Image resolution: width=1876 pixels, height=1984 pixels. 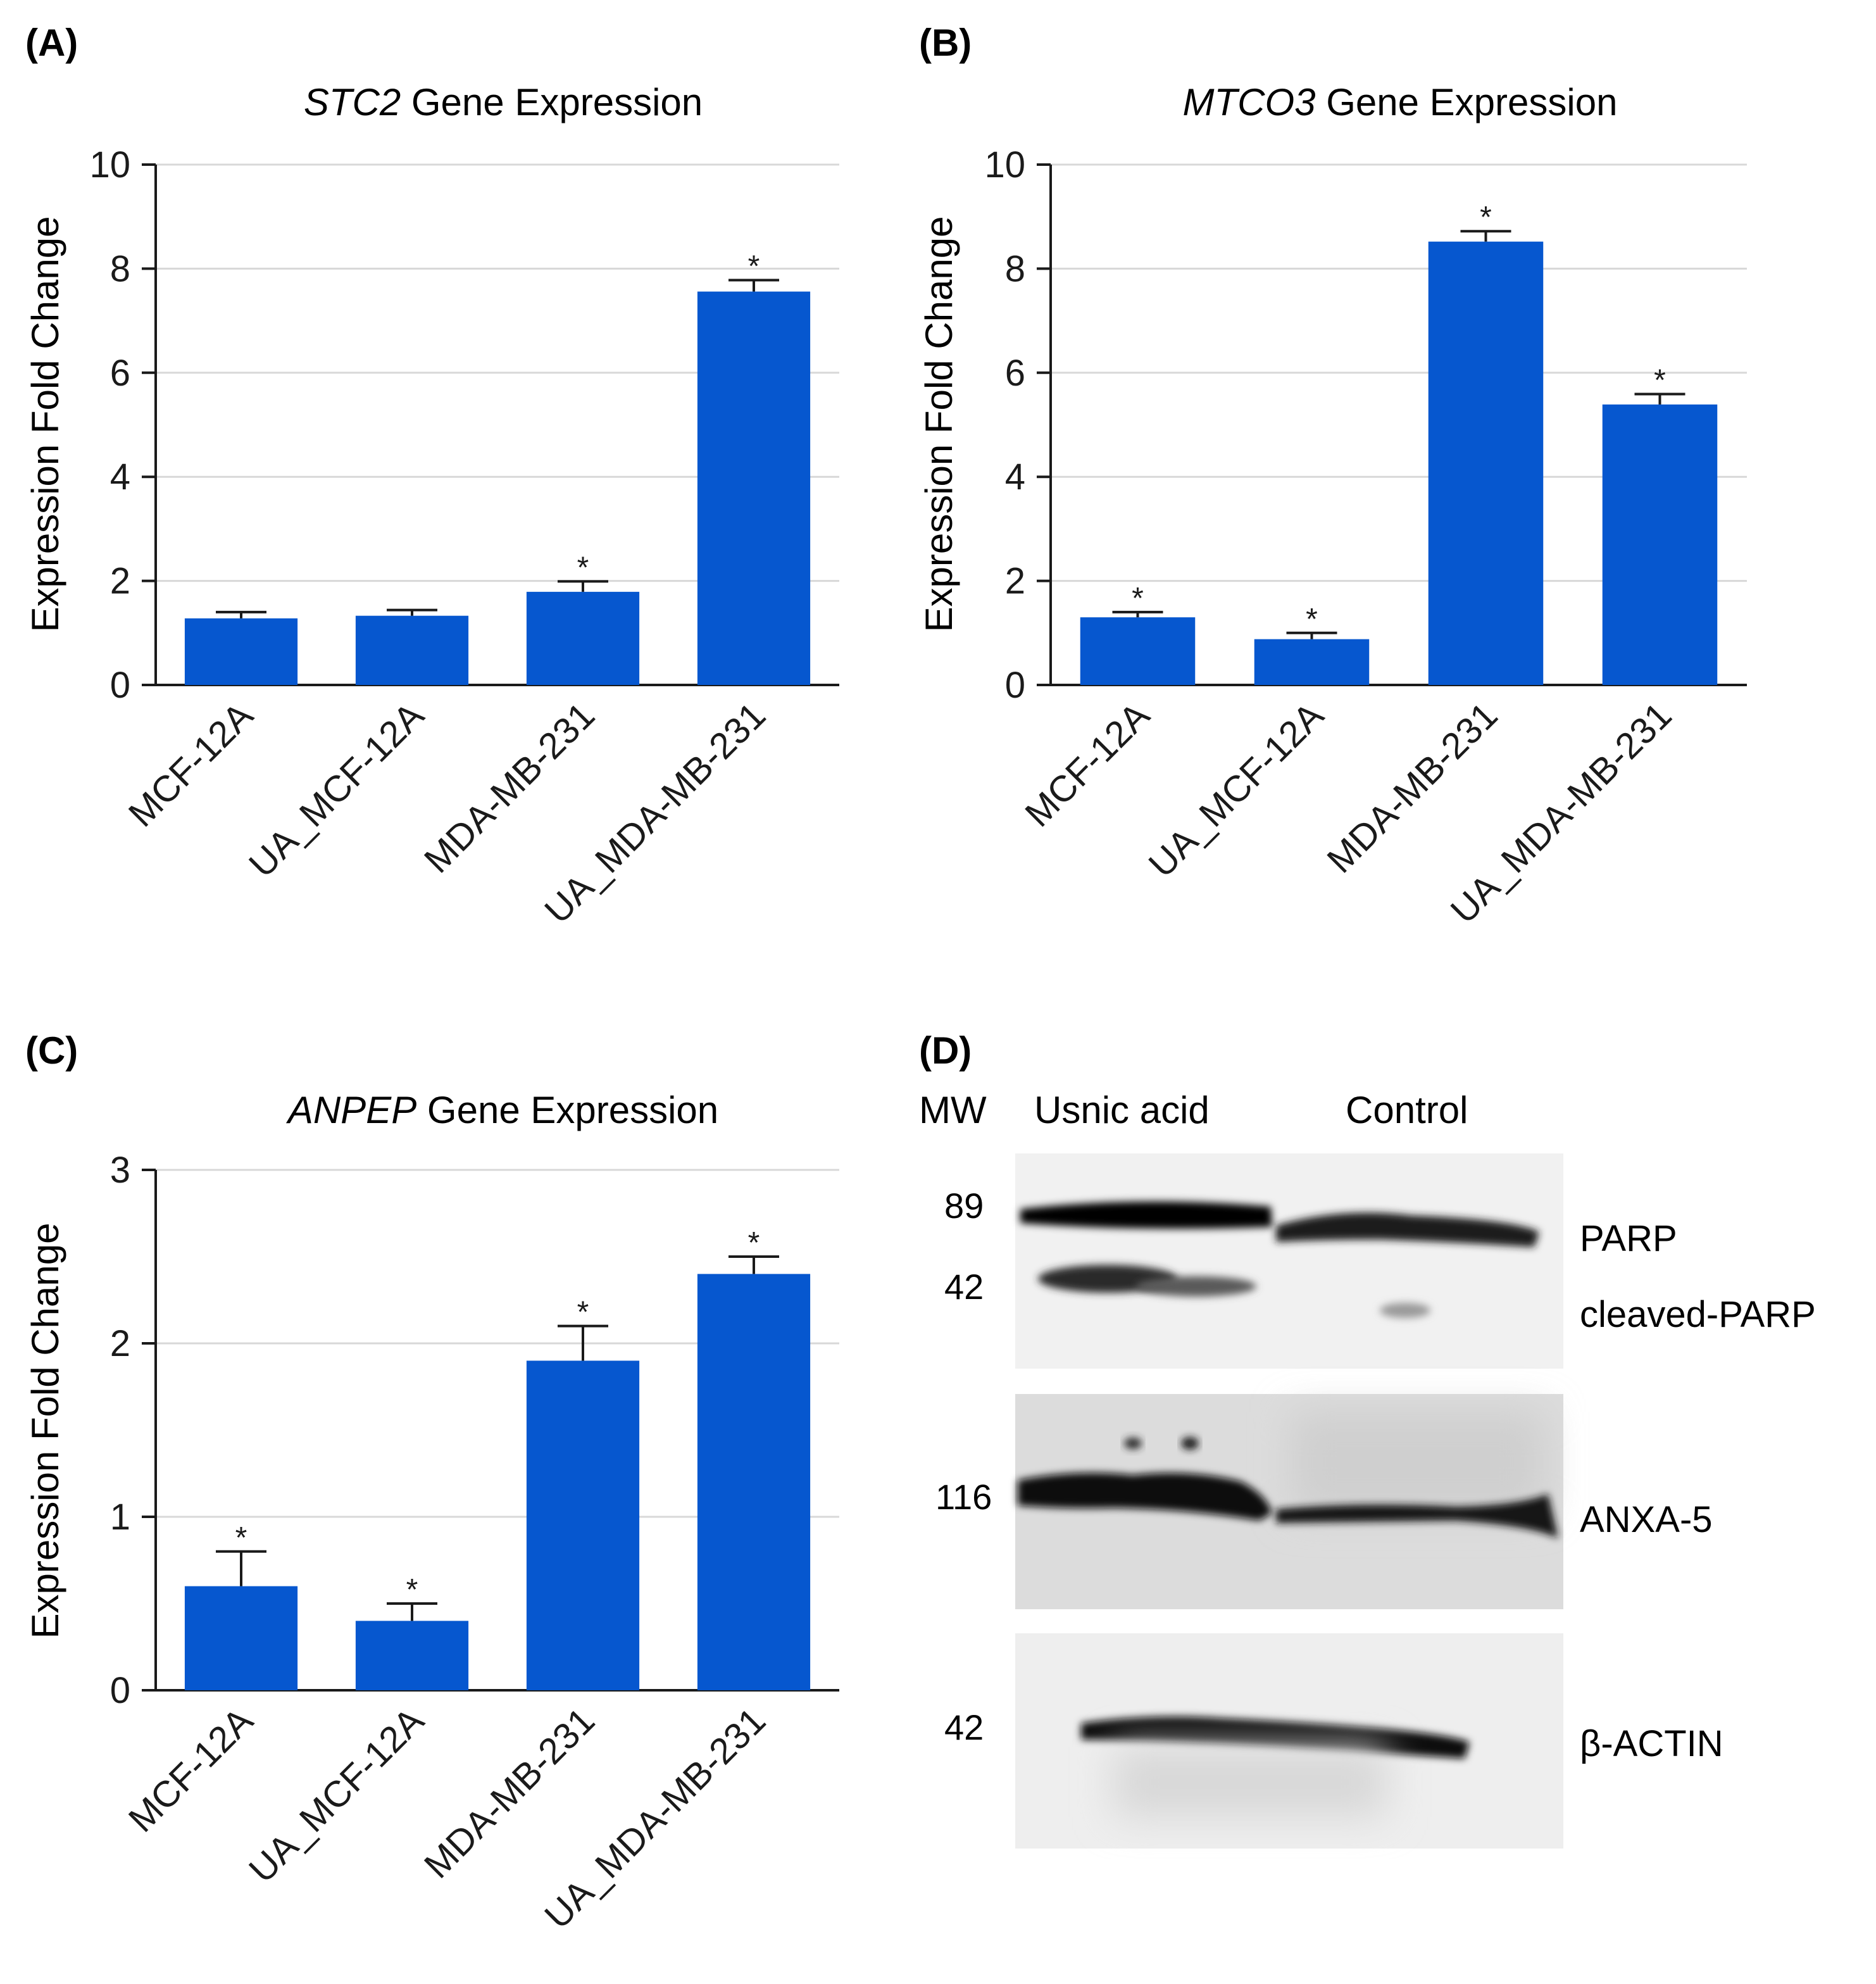 I want to click on blot-membrane-beta-actin, so click(x=1289, y=1741).